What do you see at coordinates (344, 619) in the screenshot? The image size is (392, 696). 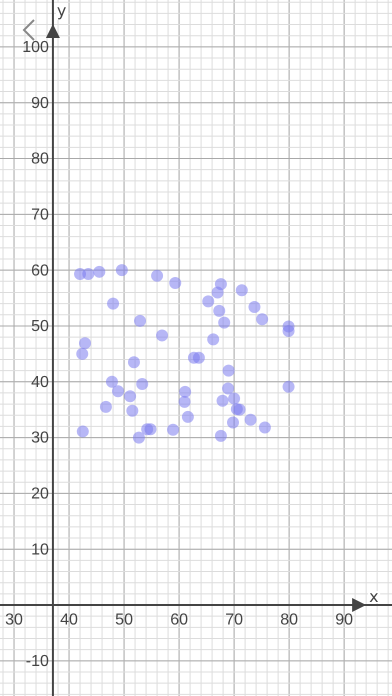 I see `x-tick-label: 90` at bounding box center [344, 619].